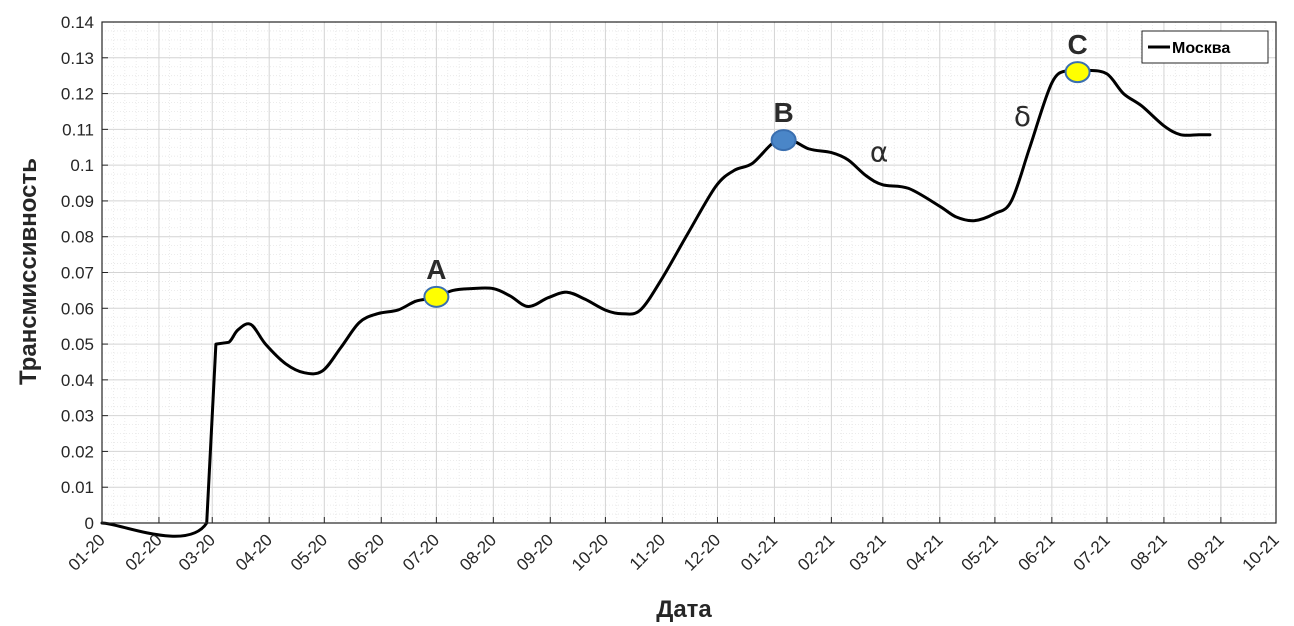 The height and width of the screenshot is (626, 1294). What do you see at coordinates (89, 523) in the screenshot?
I see `y-tick-label: 0` at bounding box center [89, 523].